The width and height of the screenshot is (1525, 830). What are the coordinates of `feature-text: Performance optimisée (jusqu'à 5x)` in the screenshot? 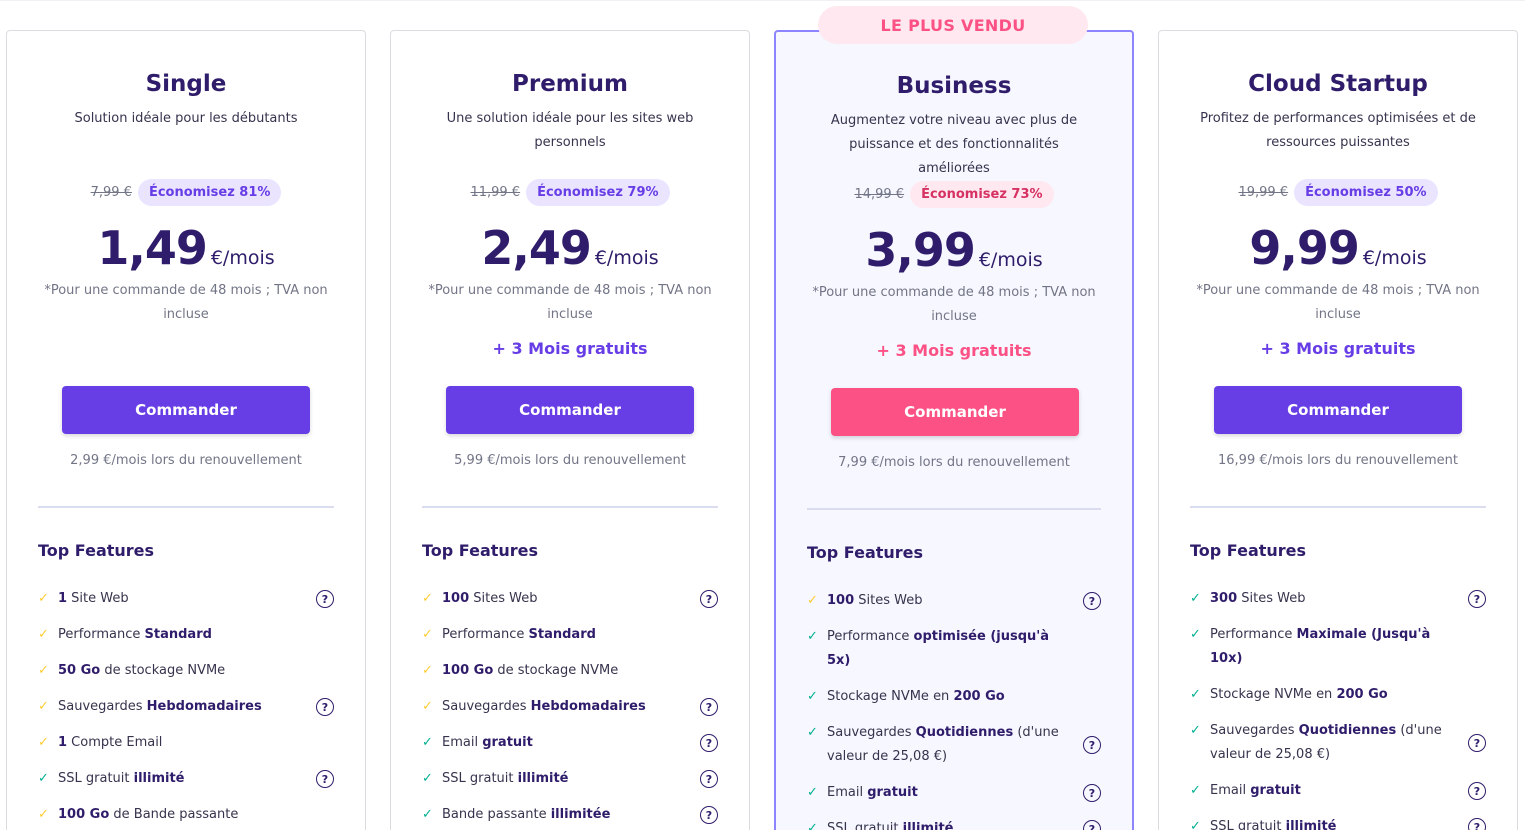 It's located at (944, 649).